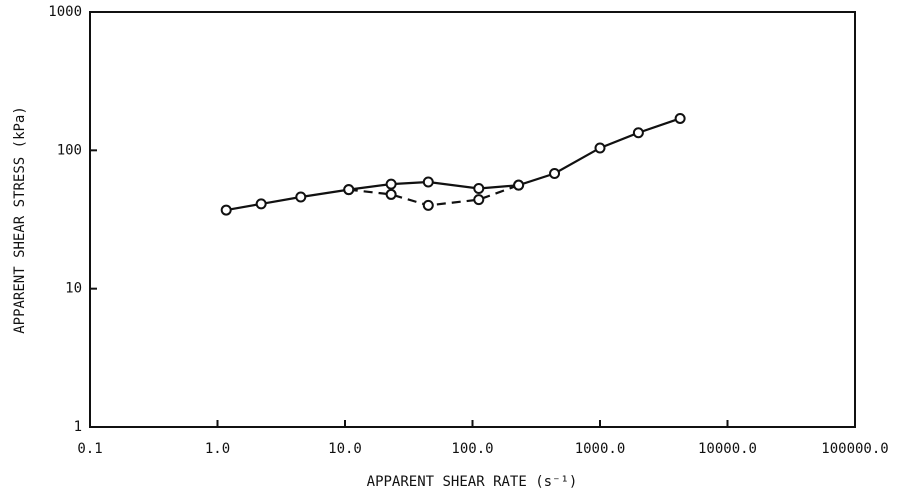 The image size is (903, 499). Describe the element at coordinates (345, 449) in the screenshot. I see `x-tick-label: 10.0` at that location.